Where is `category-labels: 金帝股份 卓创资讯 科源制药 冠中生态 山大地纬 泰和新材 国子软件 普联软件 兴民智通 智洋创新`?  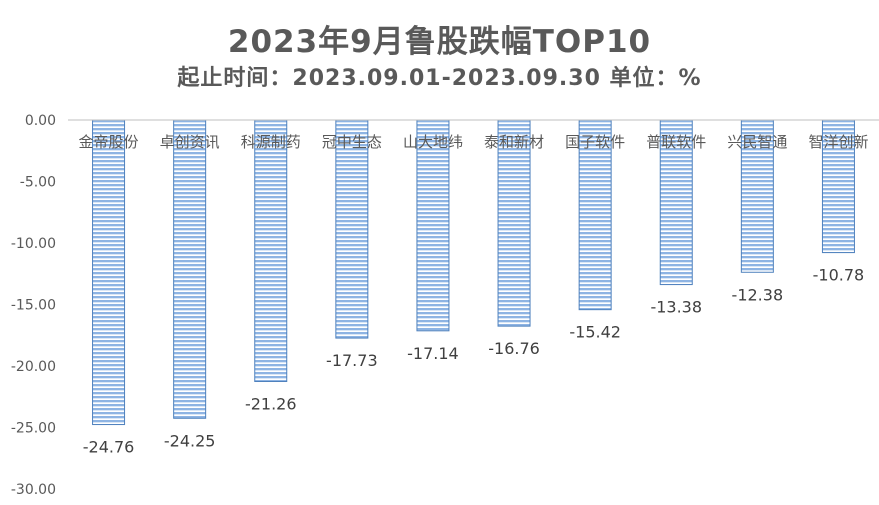
category-labels: 金帝股份 卓创资讯 科源制药 冠中生态 山大地纬 泰和新材 国子软件 普联软件 兴民智通 智洋创新 is located at coordinates (474, 142).